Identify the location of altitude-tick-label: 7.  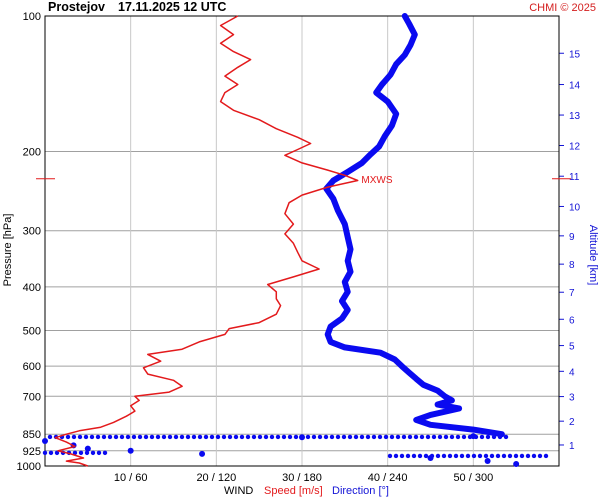
(572, 293).